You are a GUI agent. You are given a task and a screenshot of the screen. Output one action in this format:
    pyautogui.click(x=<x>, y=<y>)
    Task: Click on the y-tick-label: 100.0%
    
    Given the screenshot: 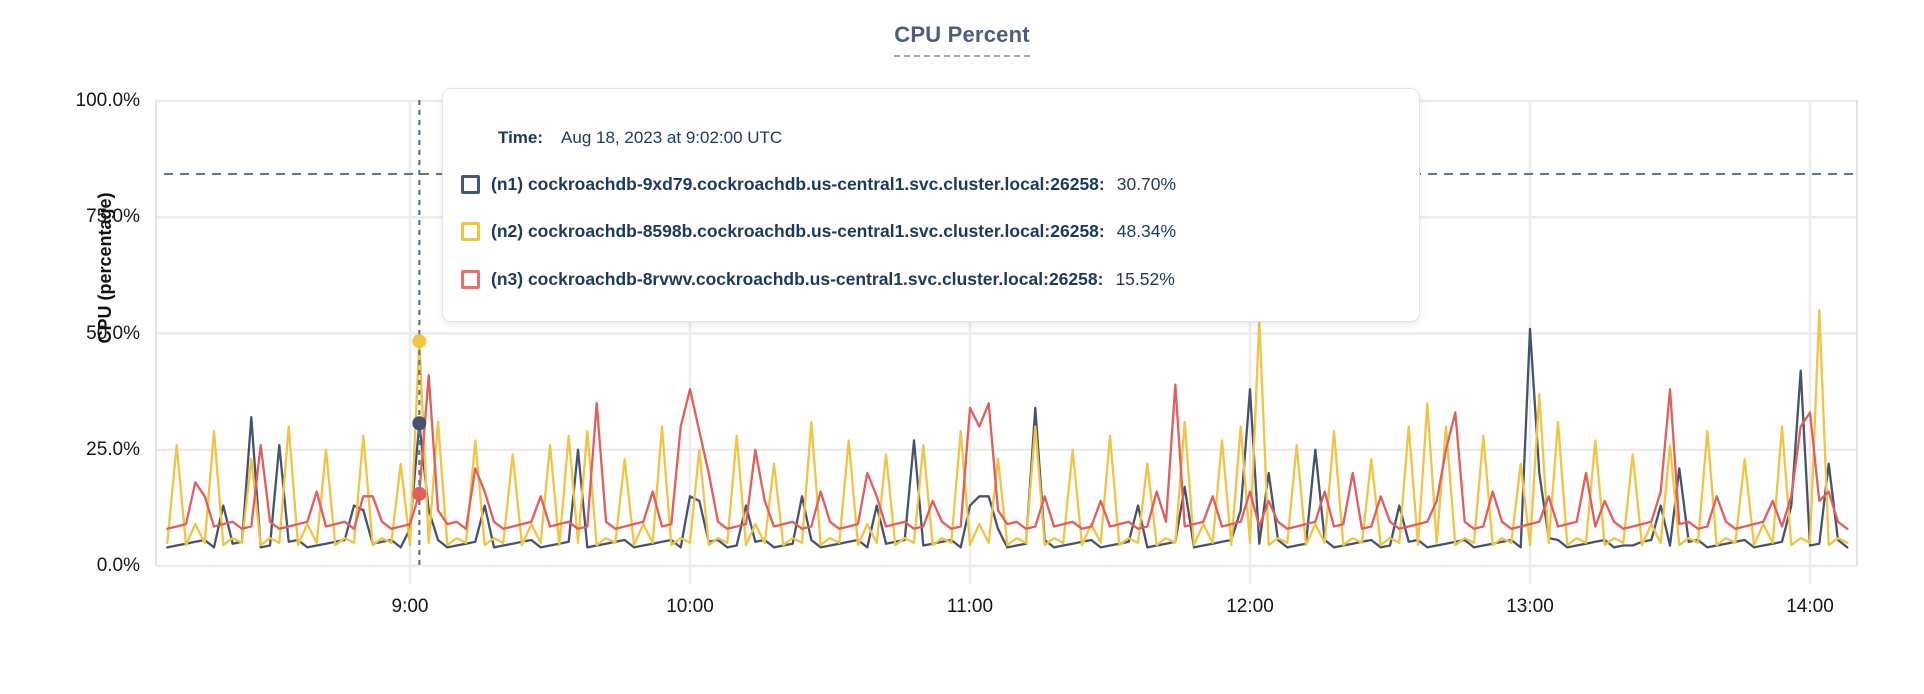 What is the action you would take?
    pyautogui.click(x=107, y=100)
    